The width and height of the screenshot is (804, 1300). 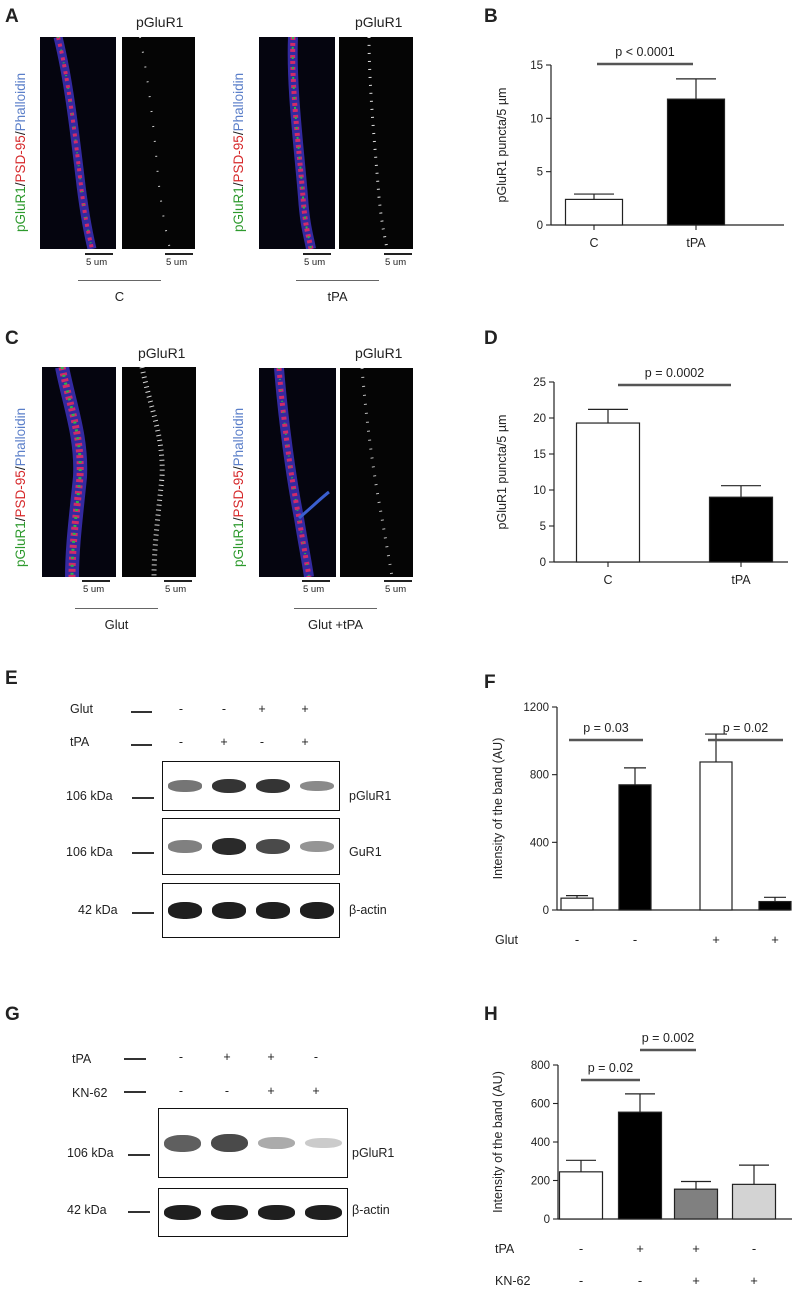 I want to click on merged-micrograph, so click(x=78, y=143).